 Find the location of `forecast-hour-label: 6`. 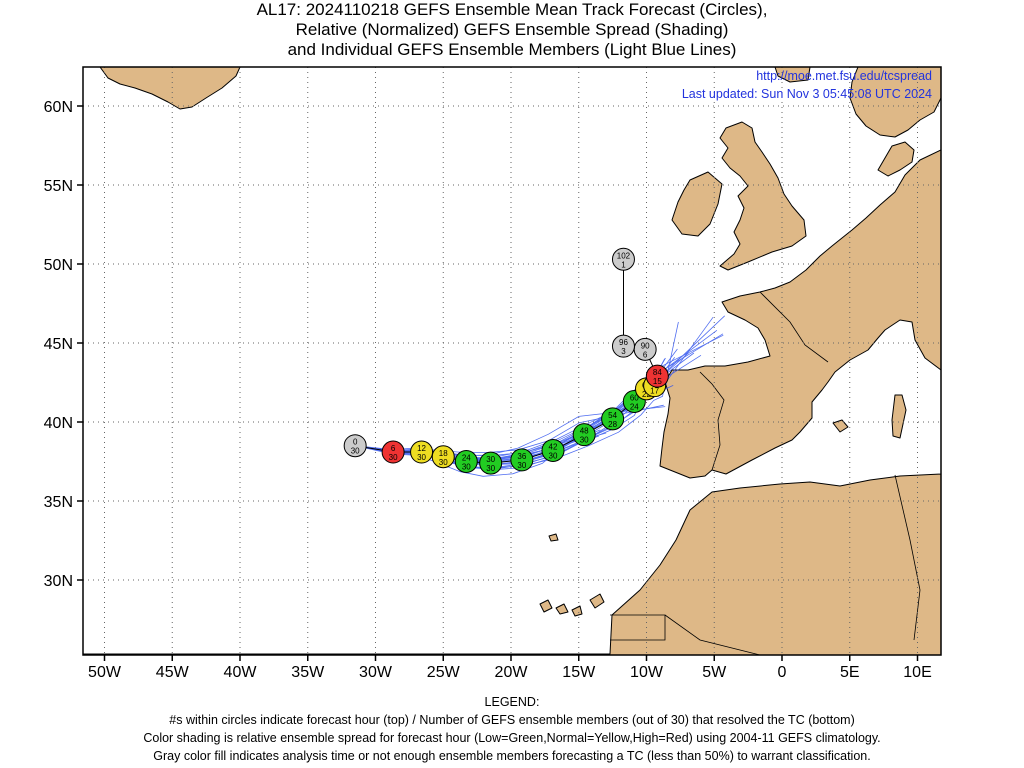

forecast-hour-label: 6 is located at coordinates (393, 448).